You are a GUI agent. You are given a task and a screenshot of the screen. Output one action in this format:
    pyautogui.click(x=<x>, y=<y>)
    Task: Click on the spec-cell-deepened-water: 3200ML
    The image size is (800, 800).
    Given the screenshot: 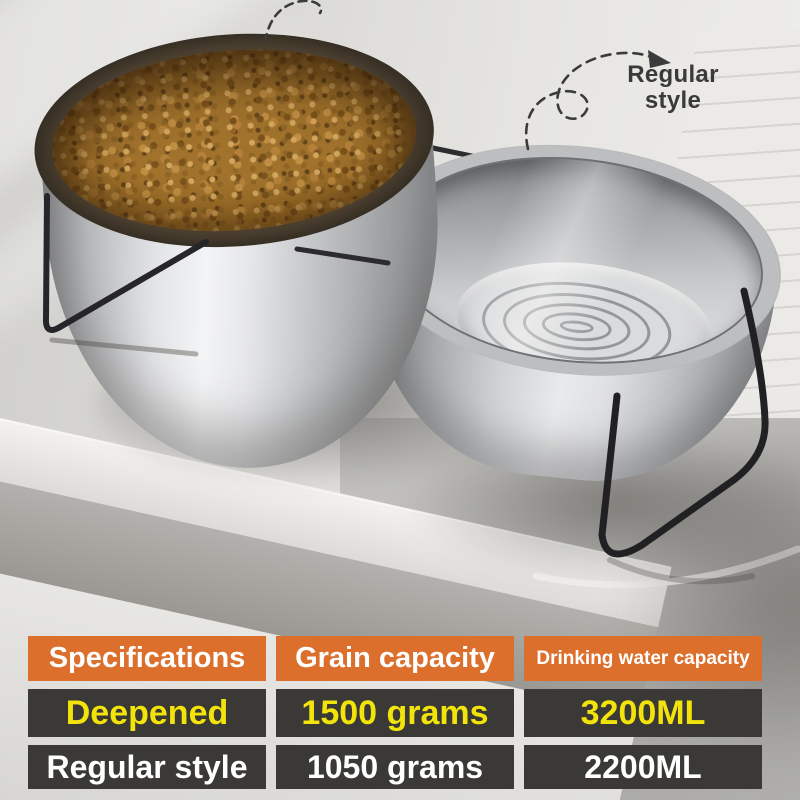 What is the action you would take?
    pyautogui.click(x=643, y=713)
    